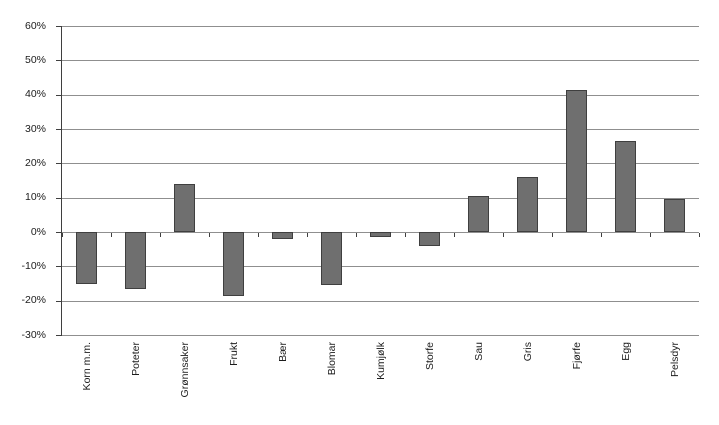 This screenshot has width=719, height=425. What do you see at coordinates (35, 94) in the screenshot?
I see `y-tick-label-40: 40%` at bounding box center [35, 94].